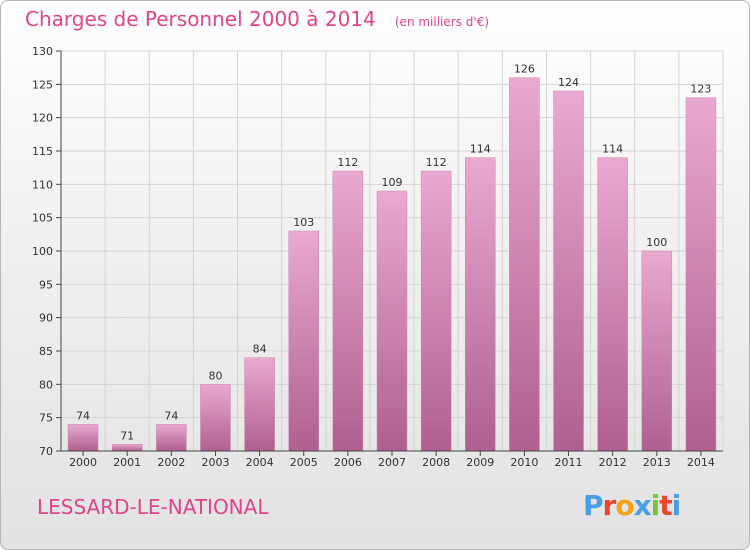  Describe the element at coordinates (568, 271) in the screenshot. I see `bar-2011` at that location.